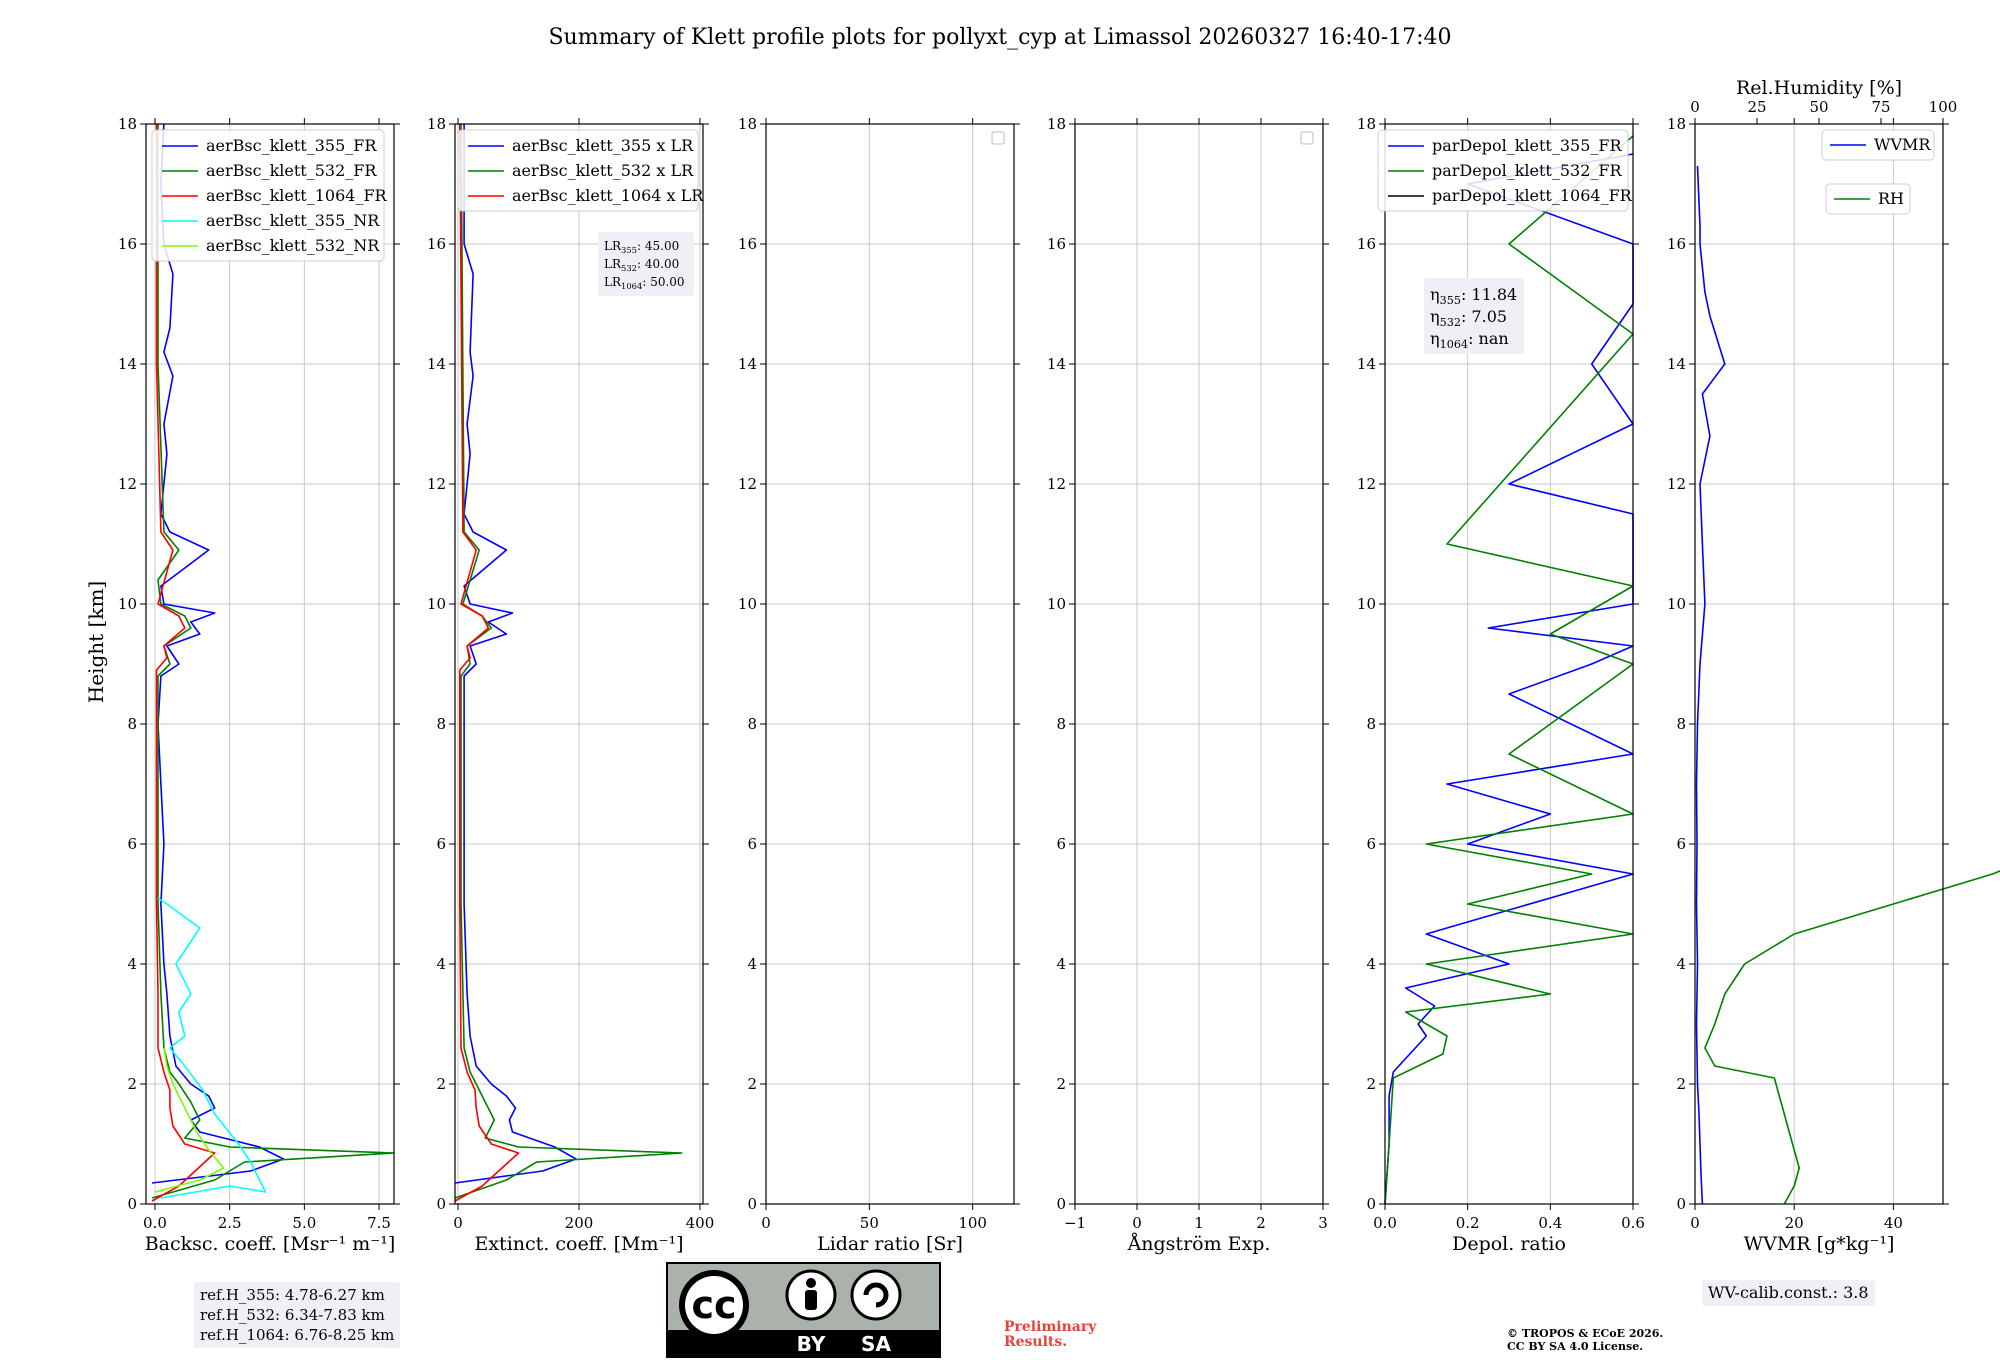  I want to click on preliminary-line-1: Preliminary, so click(1050, 1327).